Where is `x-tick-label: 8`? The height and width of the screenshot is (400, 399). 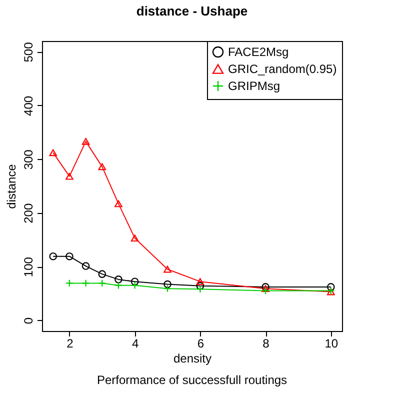
x-tick-label: 8 is located at coordinates (266, 343).